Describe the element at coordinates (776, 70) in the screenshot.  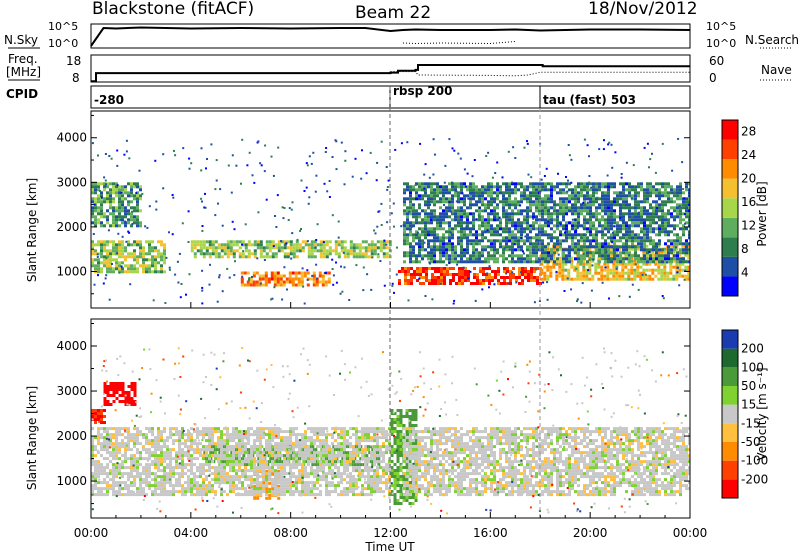
I see `nave-label: Nave` at that location.